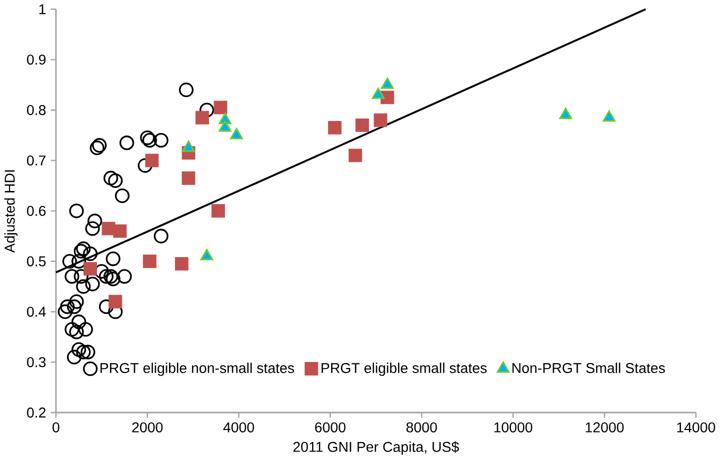  What do you see at coordinates (36, 413) in the screenshot?
I see `y-tick-label: 0.2` at bounding box center [36, 413].